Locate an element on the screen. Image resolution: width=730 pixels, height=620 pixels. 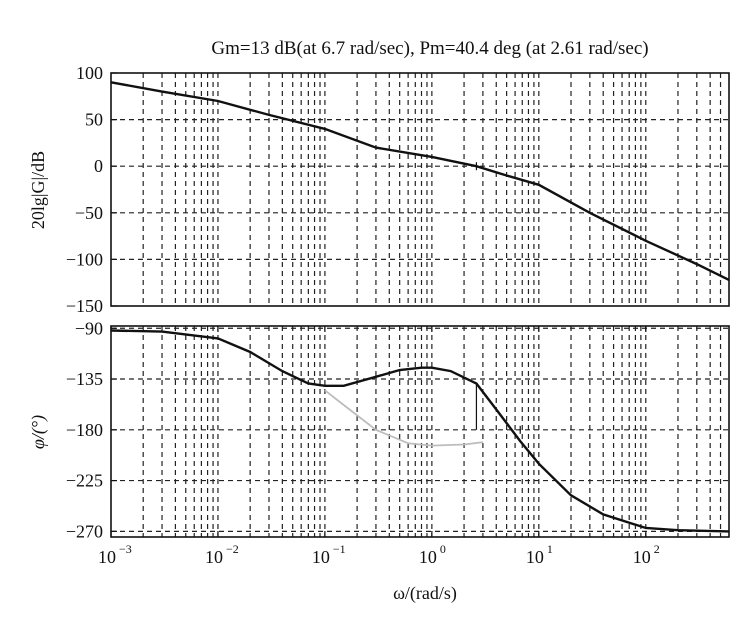
magnitude-ytick-label: 50 is located at coordinates (94, 120).